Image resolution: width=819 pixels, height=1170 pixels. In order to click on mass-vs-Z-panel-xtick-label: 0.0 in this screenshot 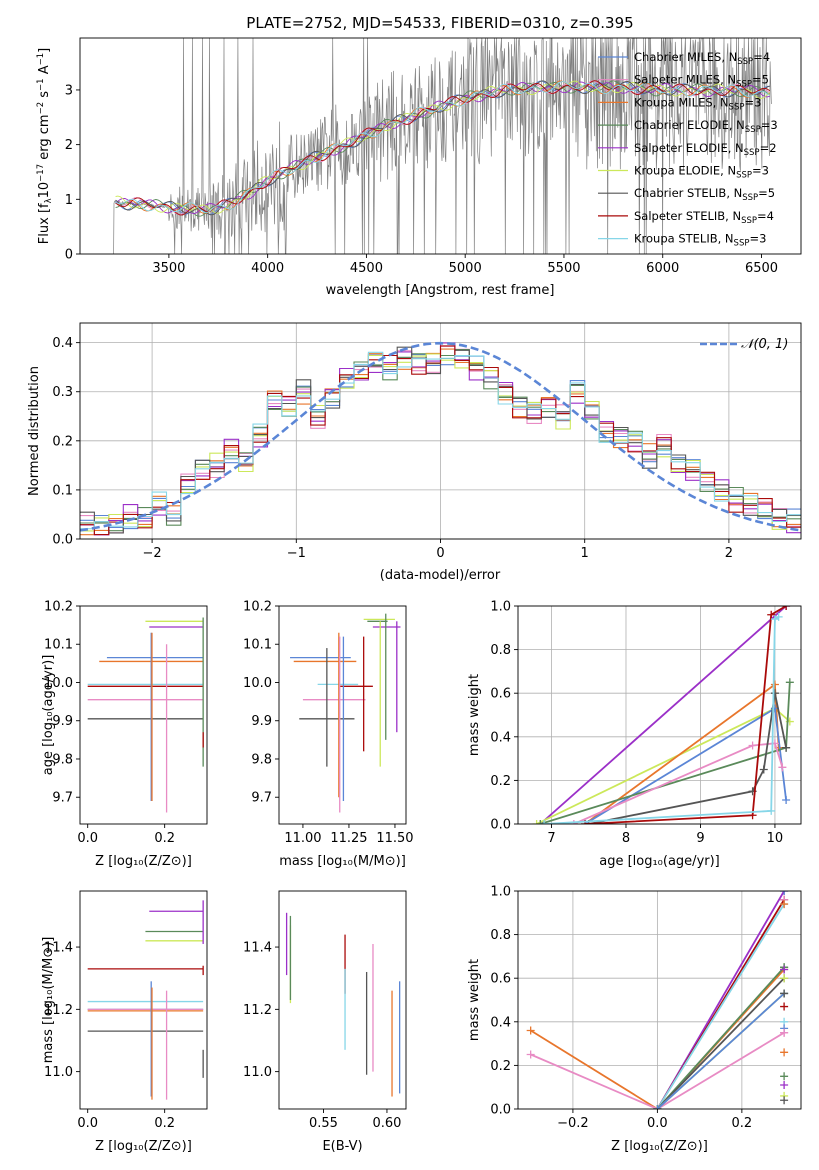, I will do `click(87, 1123)`.